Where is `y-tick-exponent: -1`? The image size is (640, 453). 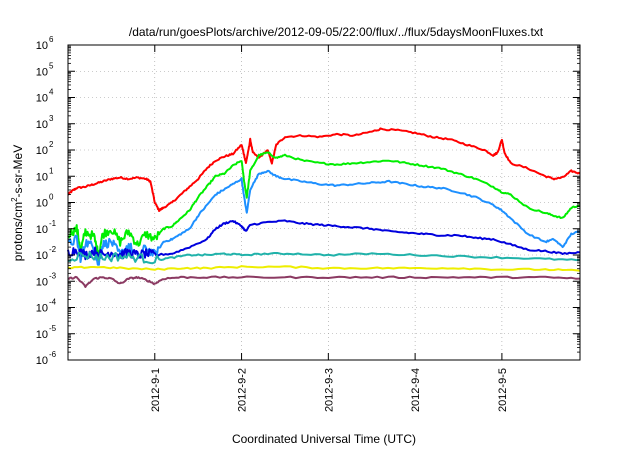 y-tick-exponent: -1 is located at coordinates (53, 223).